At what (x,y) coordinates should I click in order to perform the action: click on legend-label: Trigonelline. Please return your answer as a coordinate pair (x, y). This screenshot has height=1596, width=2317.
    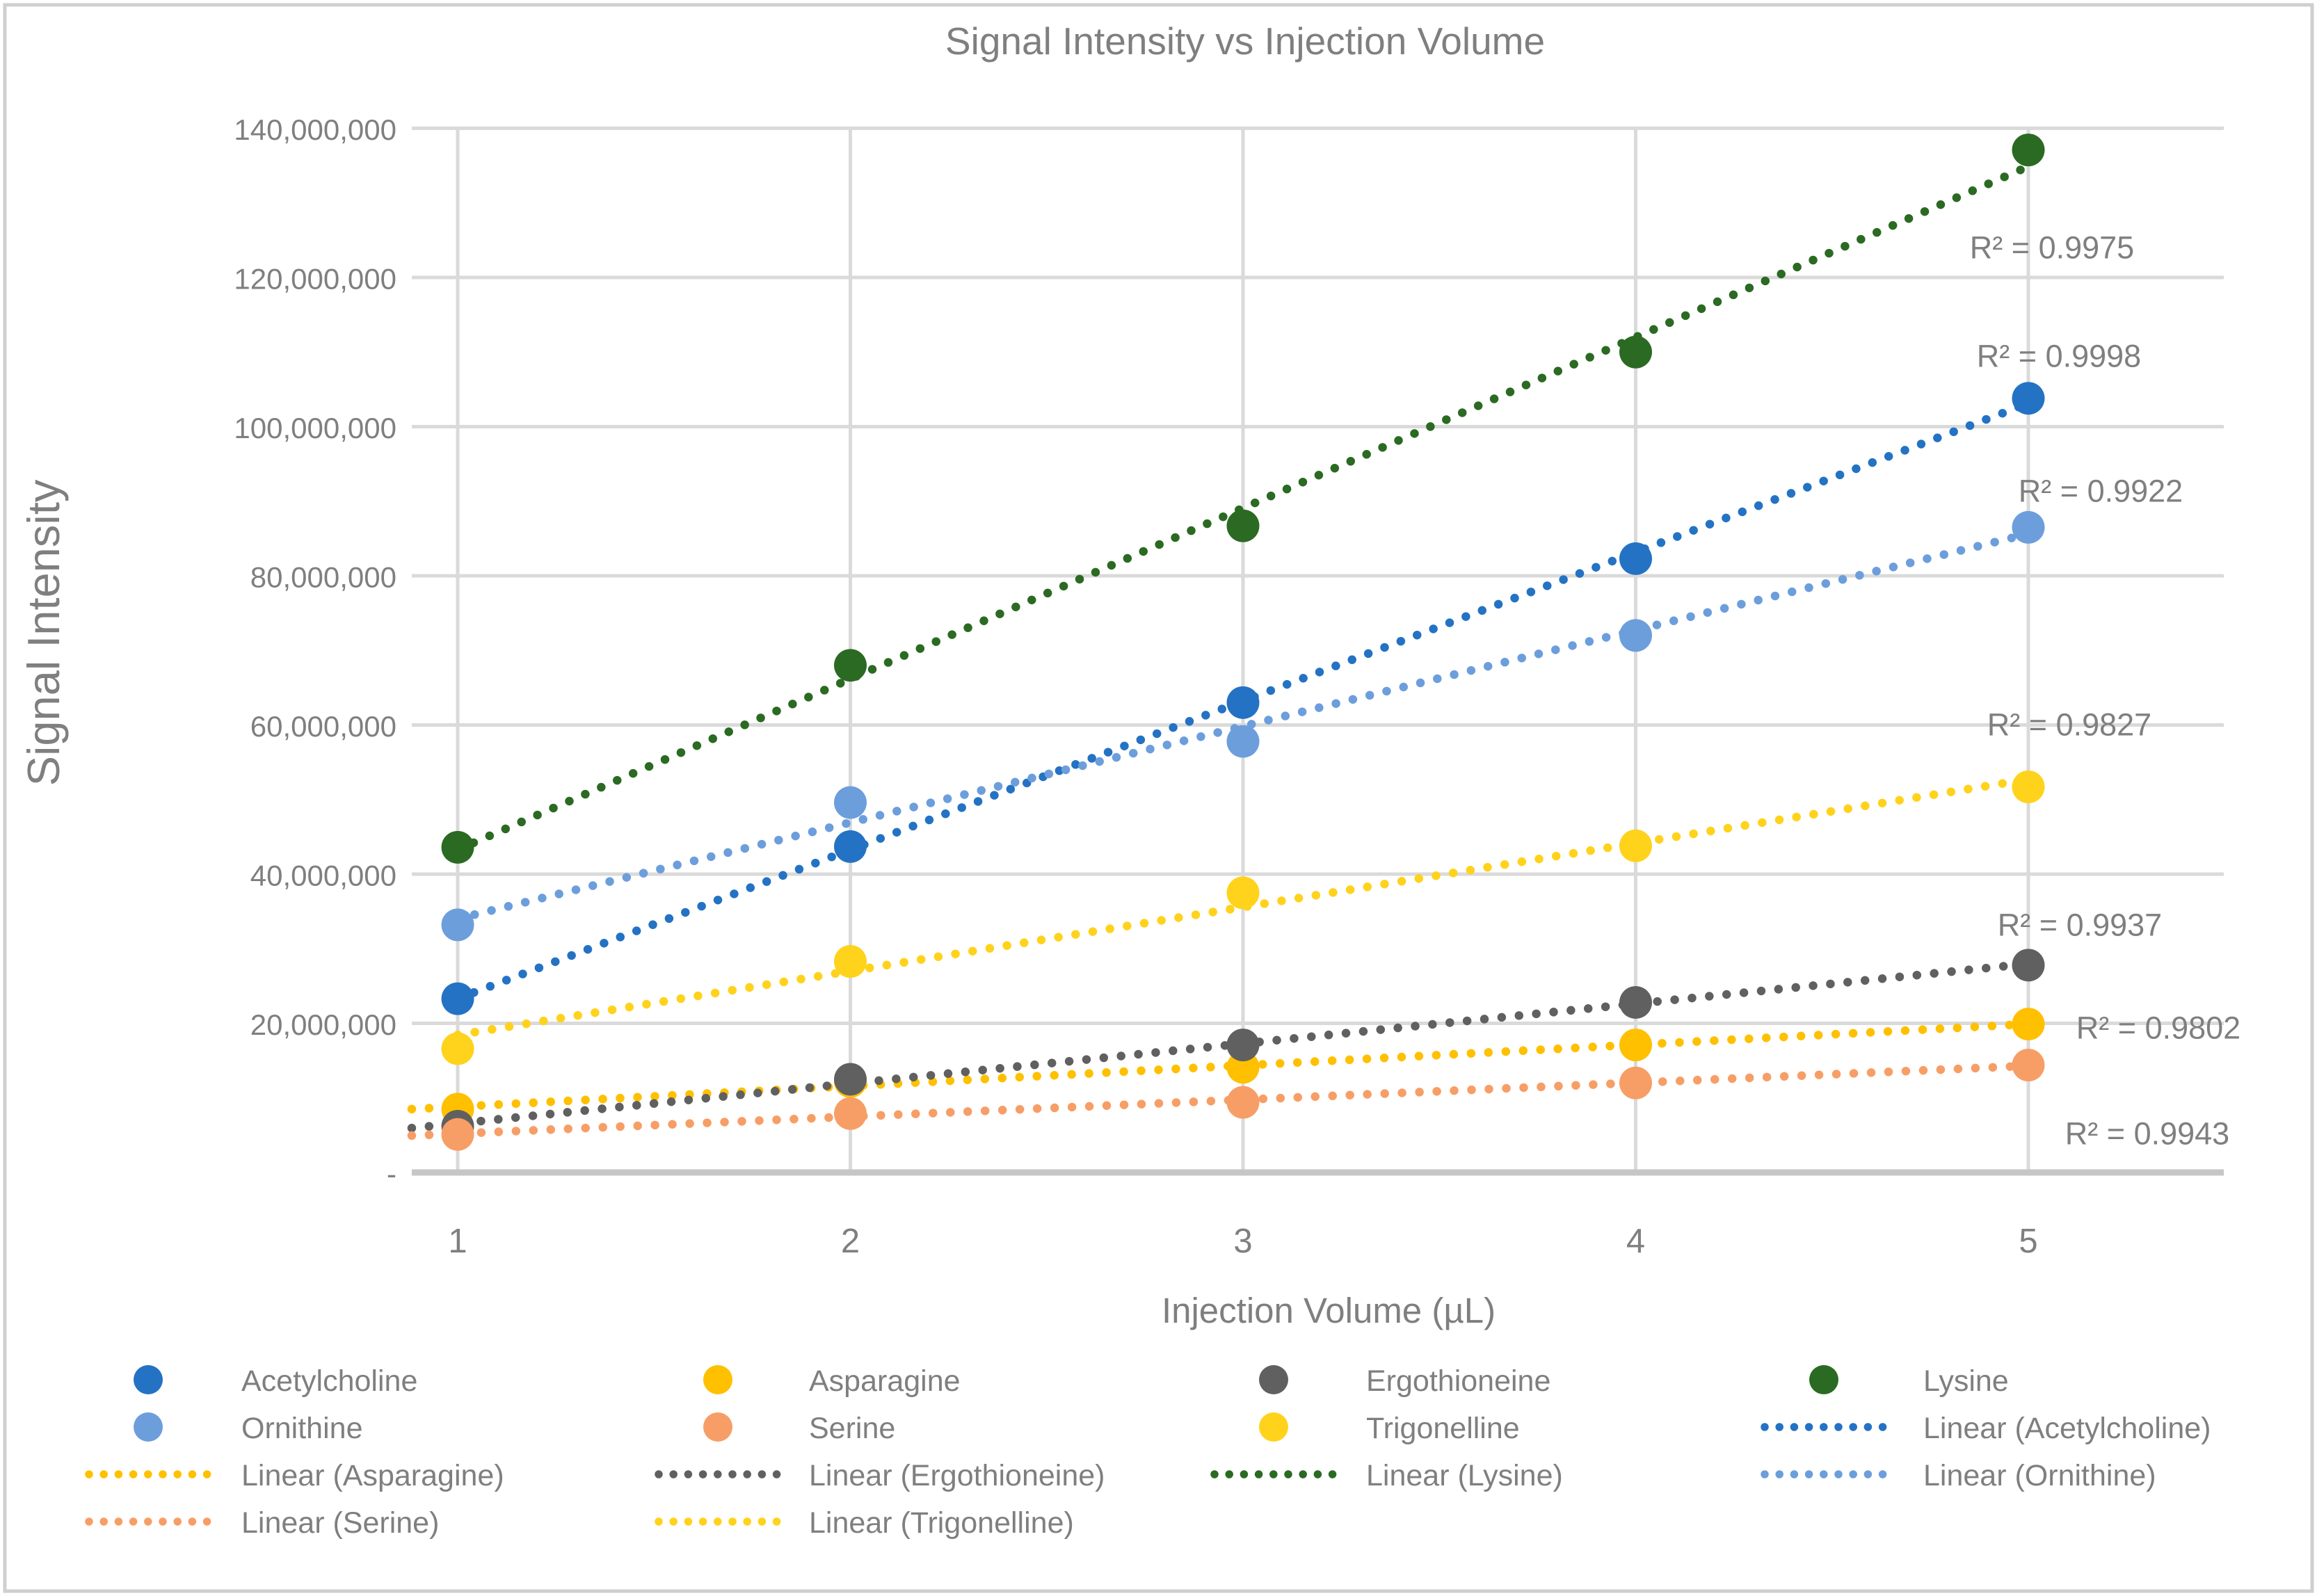
    Looking at the image, I should click on (1443, 1428).